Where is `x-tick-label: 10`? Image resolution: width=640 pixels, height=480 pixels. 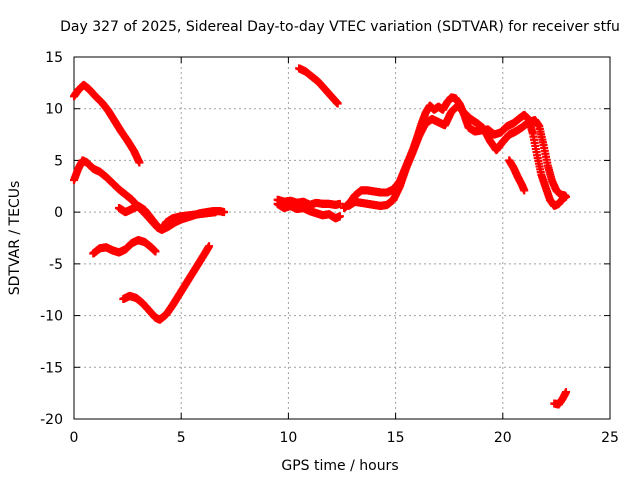
x-tick-label: 10 is located at coordinates (288, 438).